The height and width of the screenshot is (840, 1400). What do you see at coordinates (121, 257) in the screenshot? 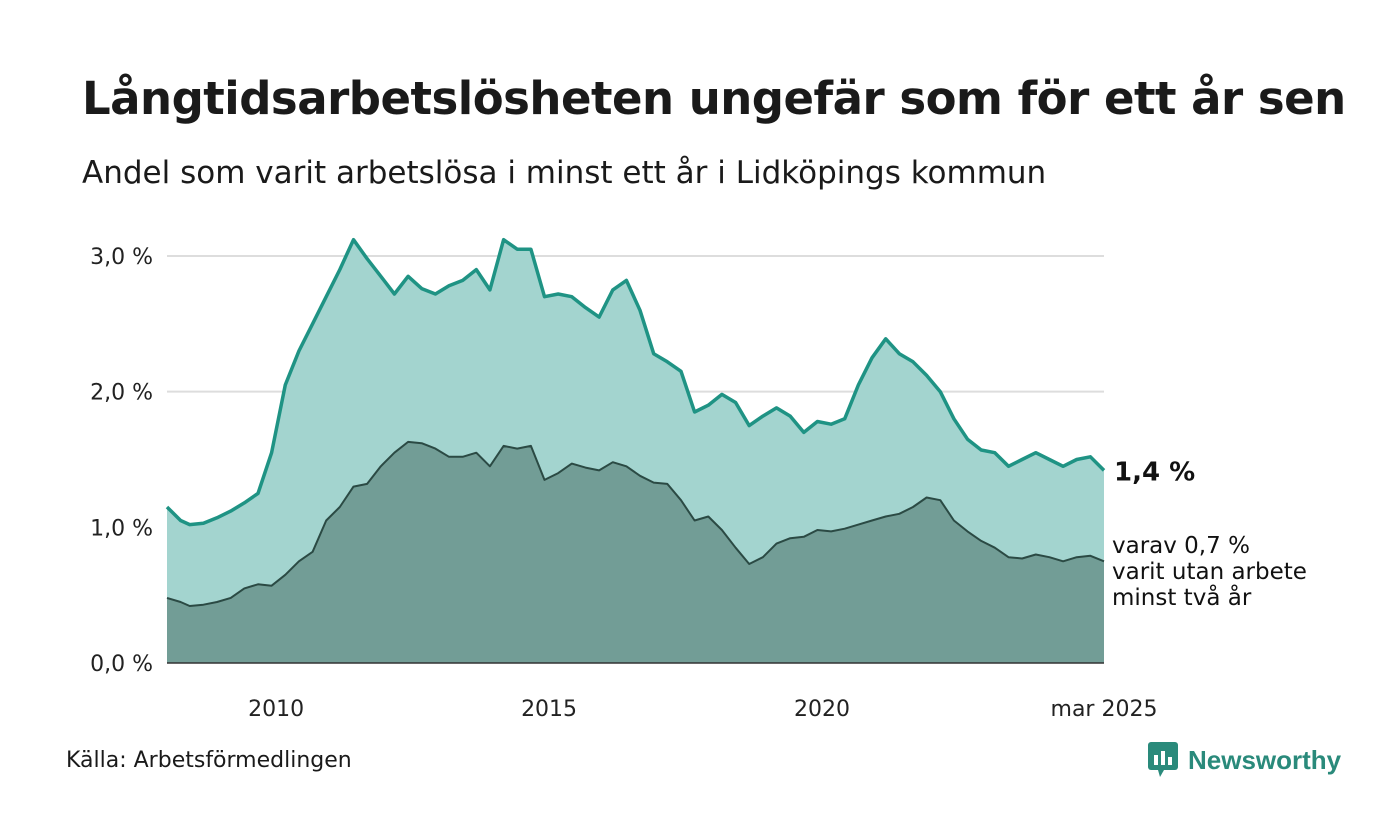
I see `y-tick-label: 3,0 %` at bounding box center [121, 257].